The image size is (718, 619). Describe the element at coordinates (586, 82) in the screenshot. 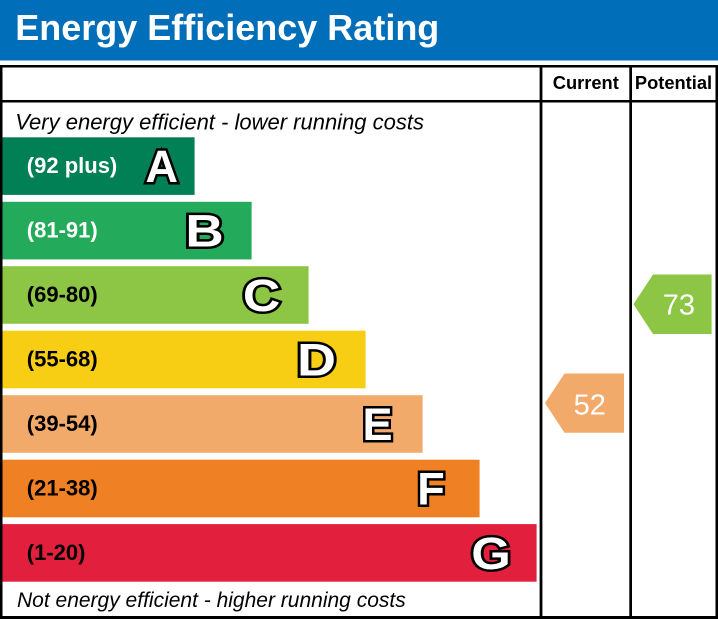

I see `svg-text: Current` at that location.